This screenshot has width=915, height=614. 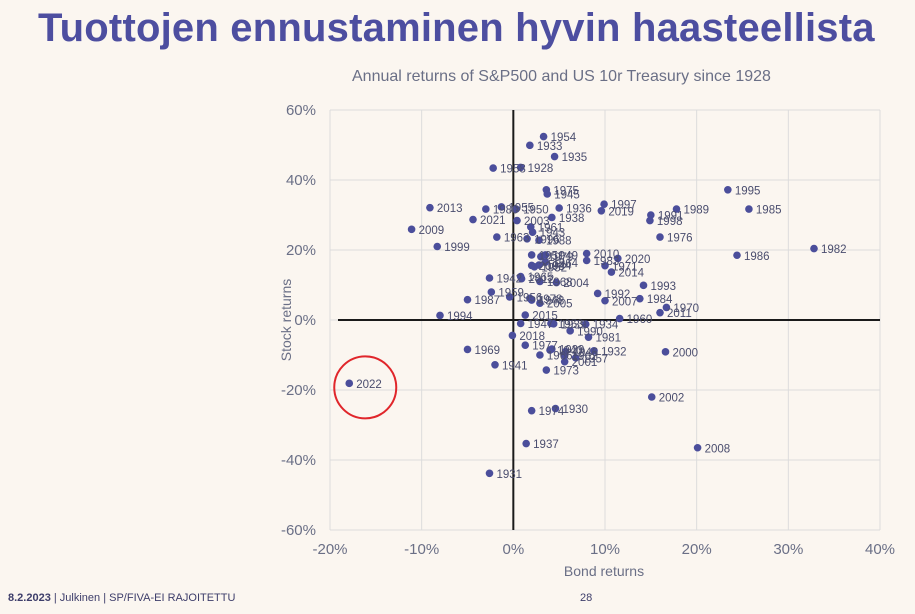 I want to click on data-label-1986: 1986, so click(x=757, y=257).